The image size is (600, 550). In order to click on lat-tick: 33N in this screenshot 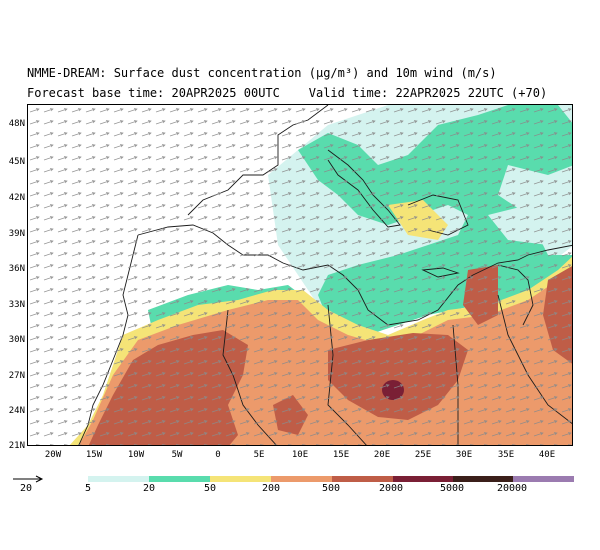, I will do `click(16, 305)`.